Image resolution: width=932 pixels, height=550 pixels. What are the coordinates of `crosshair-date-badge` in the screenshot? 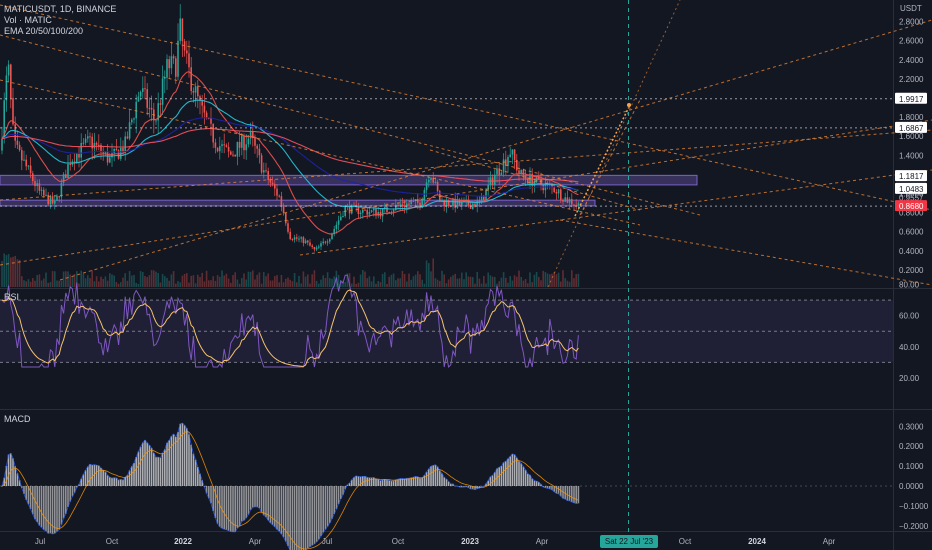 It's located at (629, 541).